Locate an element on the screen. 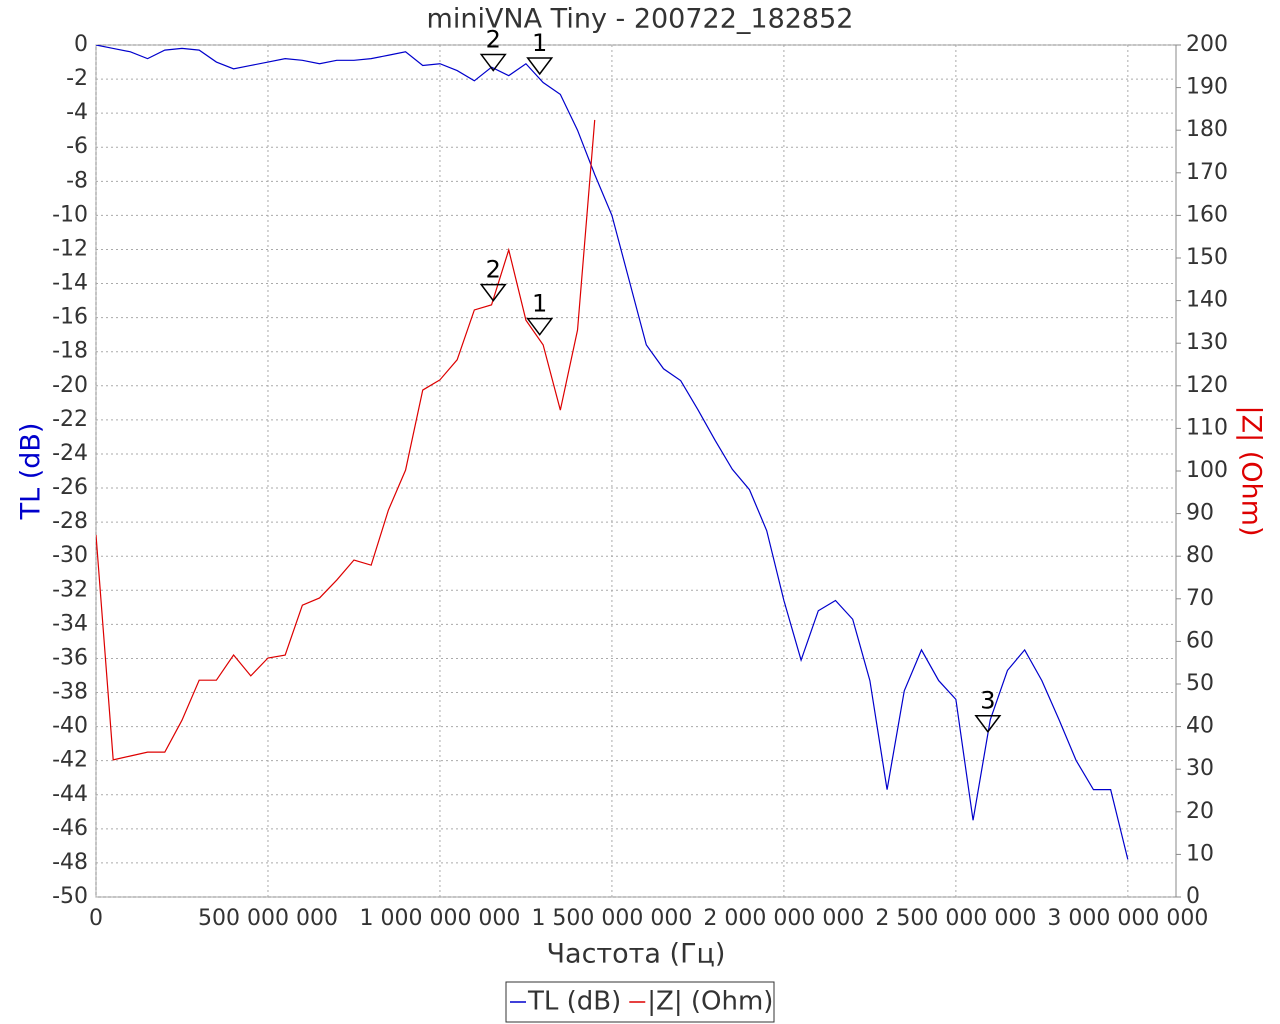 This screenshot has height=1024, width=1280. y-tick-label: -44 is located at coordinates (70, 794).